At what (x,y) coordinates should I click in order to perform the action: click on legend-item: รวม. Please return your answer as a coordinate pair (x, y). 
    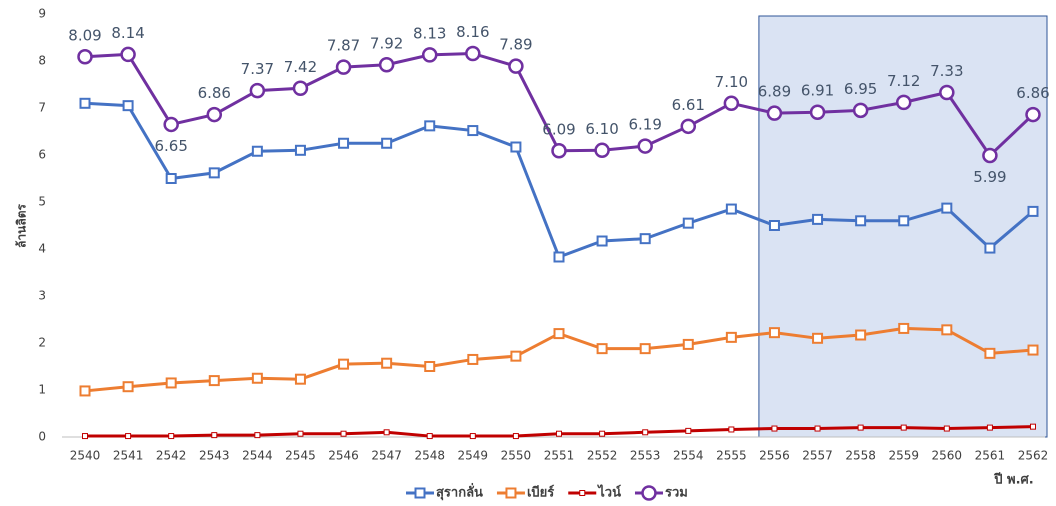
    Looking at the image, I should click on (661, 493).